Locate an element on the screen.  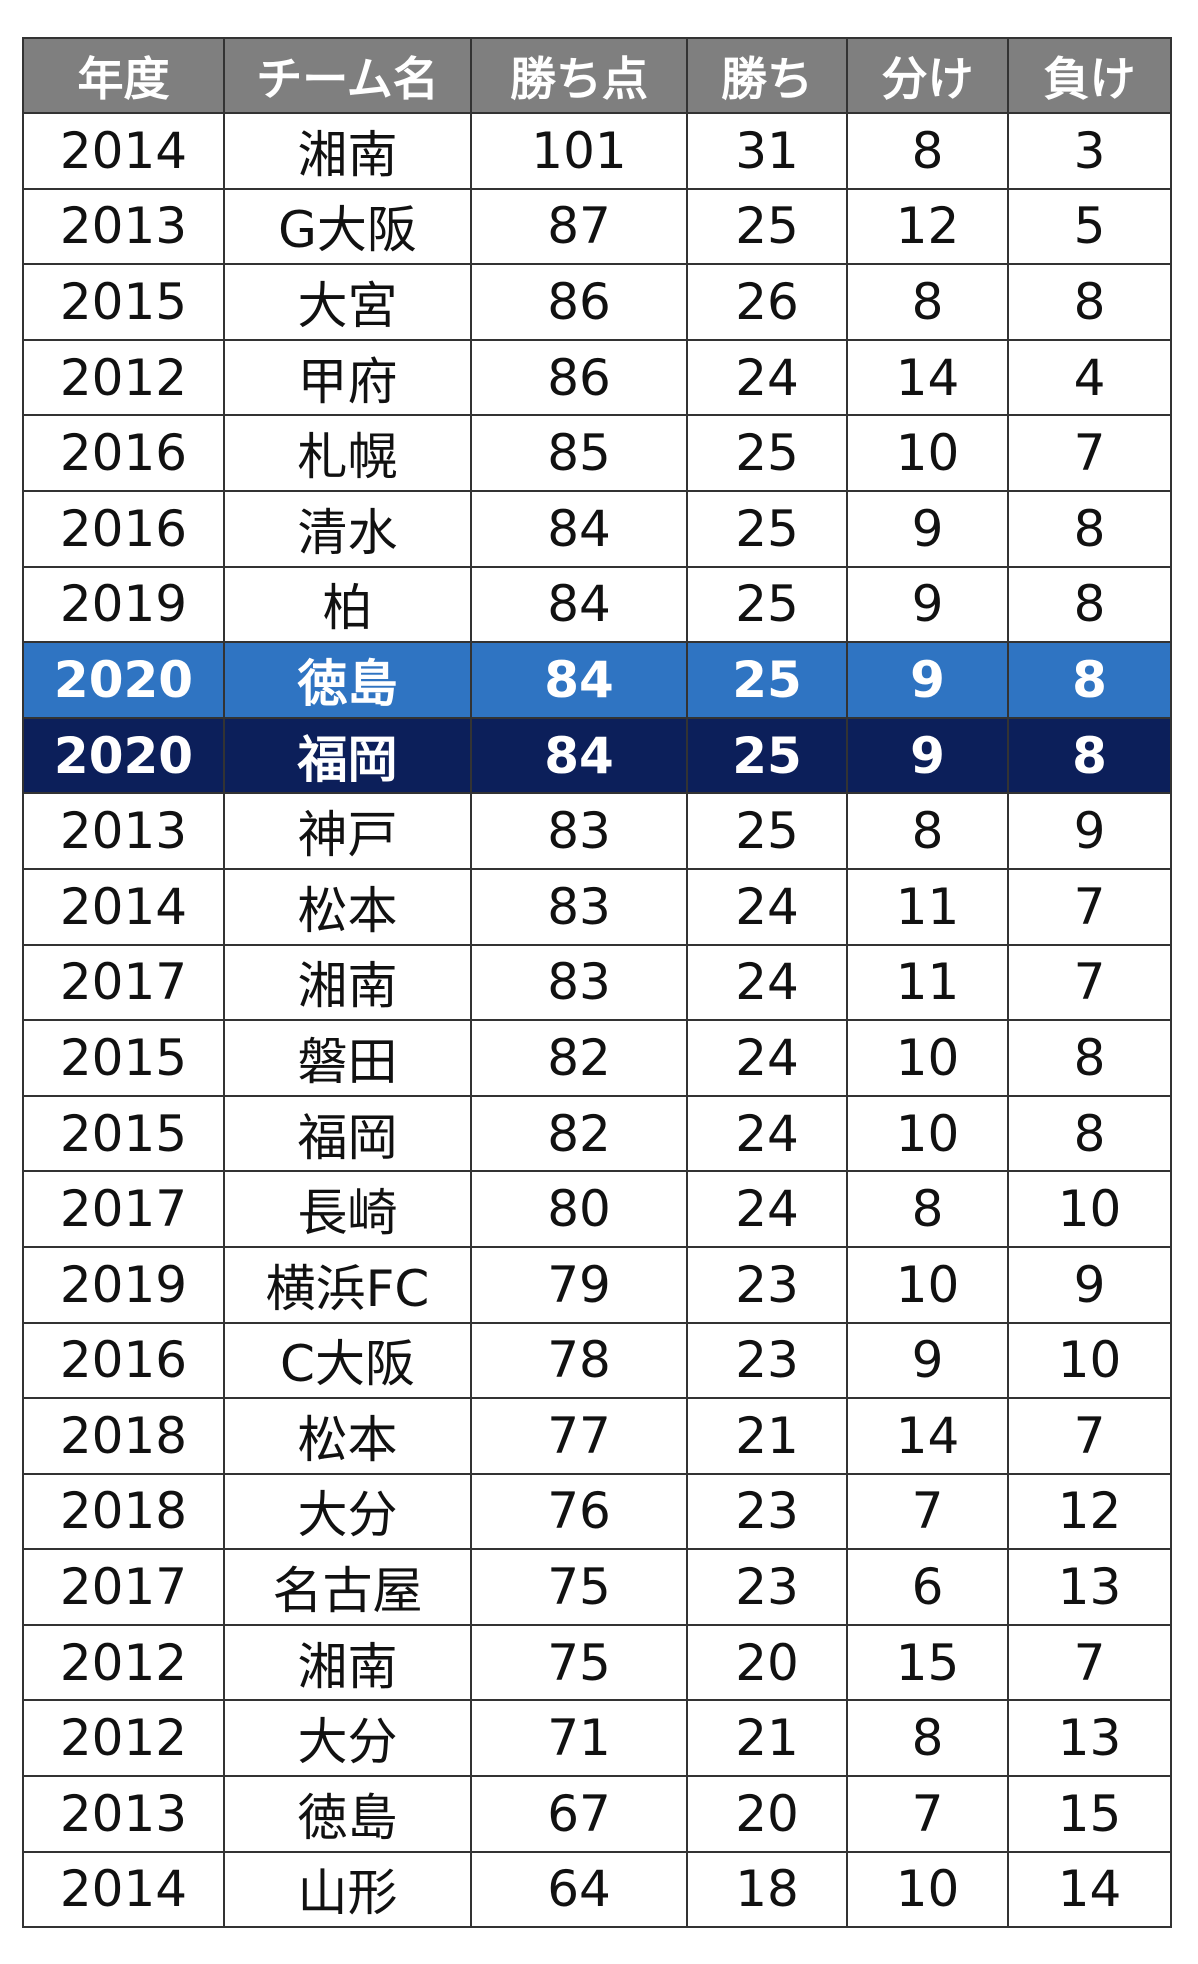
table-row: 2013 G大阪 87 25 12 5 is located at coordinates (597, 226).